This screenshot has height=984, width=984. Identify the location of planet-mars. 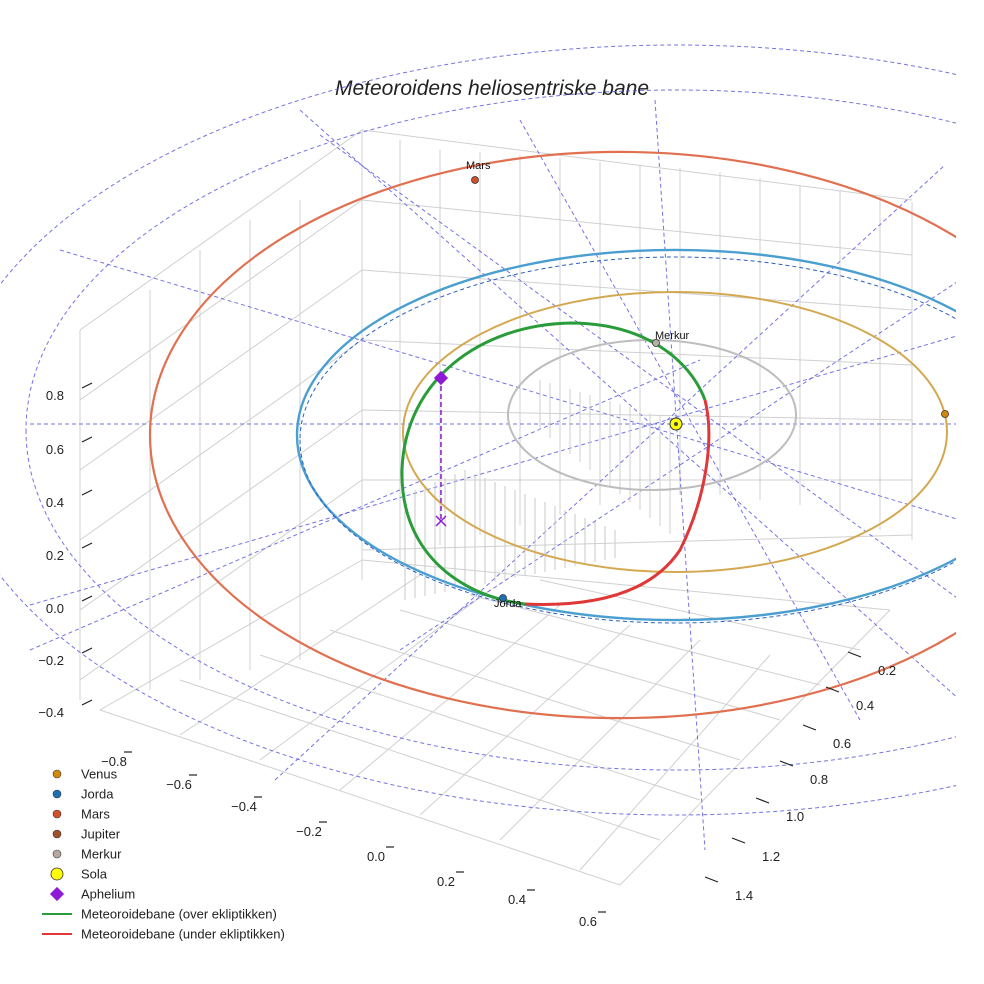
(475, 180).